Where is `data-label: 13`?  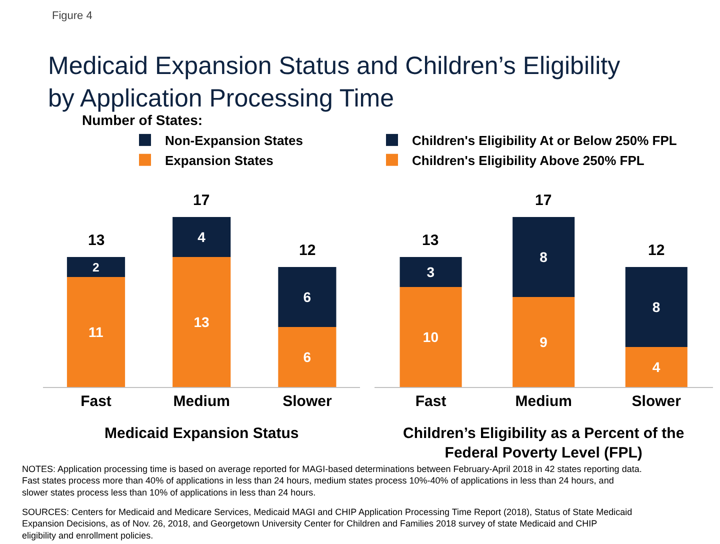 data-label: 13 is located at coordinates (202, 322).